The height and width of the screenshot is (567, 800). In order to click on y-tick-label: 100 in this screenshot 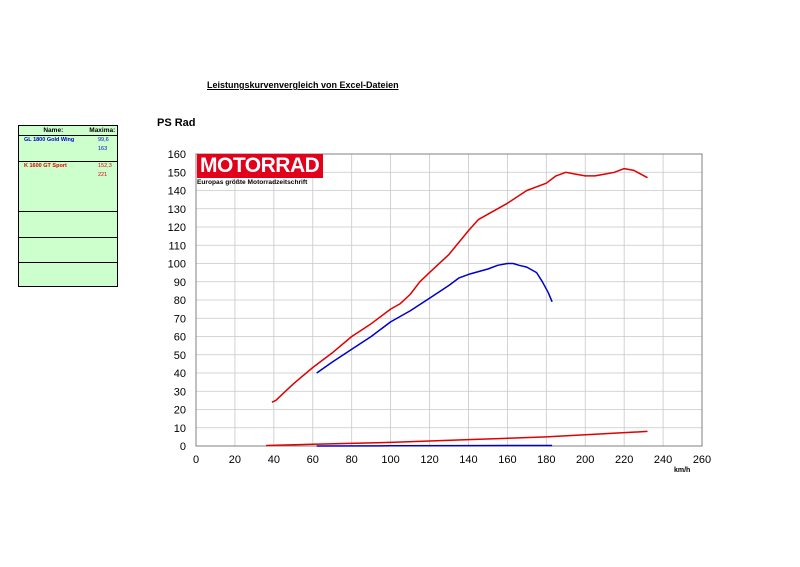, I will do `click(177, 265)`.